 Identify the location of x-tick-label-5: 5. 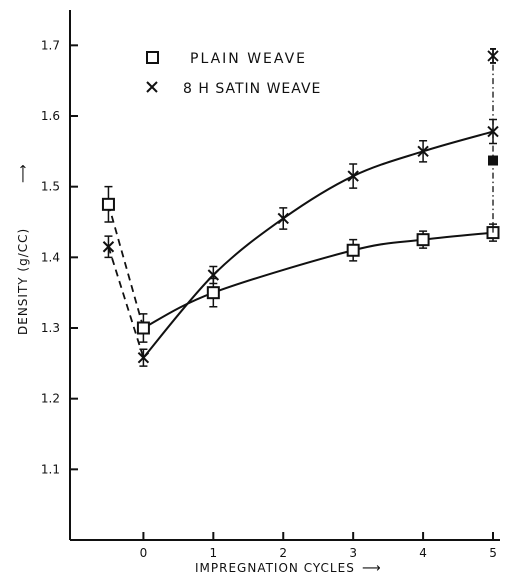
(493, 553).